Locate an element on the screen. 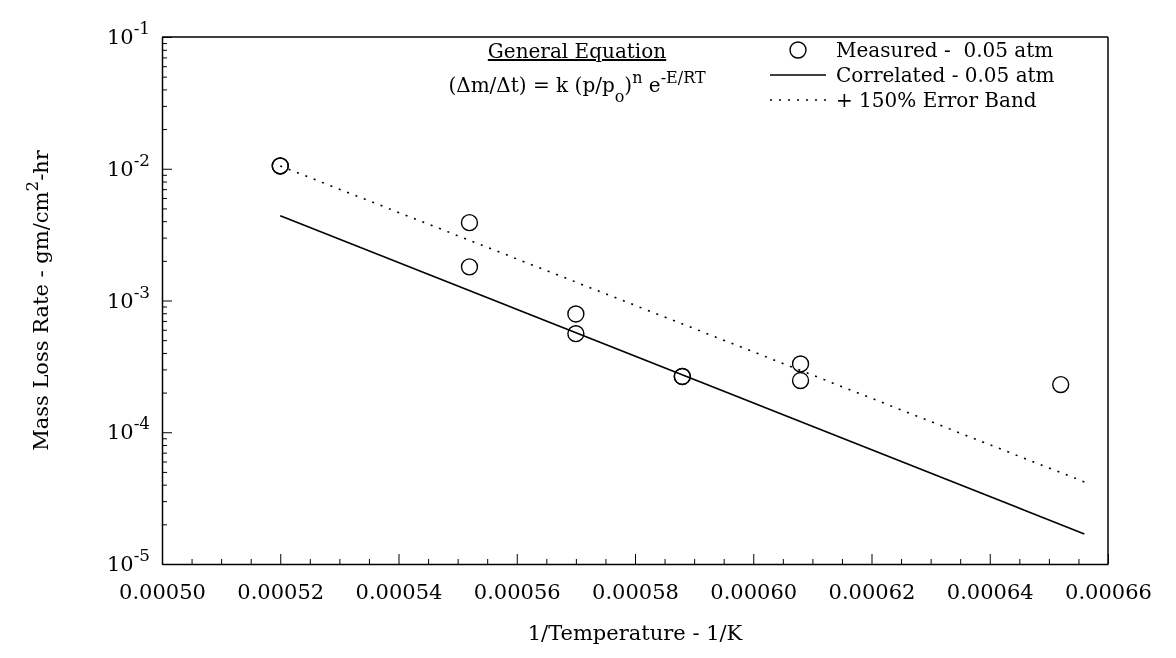  x-tick-label: 0.00050 is located at coordinates (162, 592).